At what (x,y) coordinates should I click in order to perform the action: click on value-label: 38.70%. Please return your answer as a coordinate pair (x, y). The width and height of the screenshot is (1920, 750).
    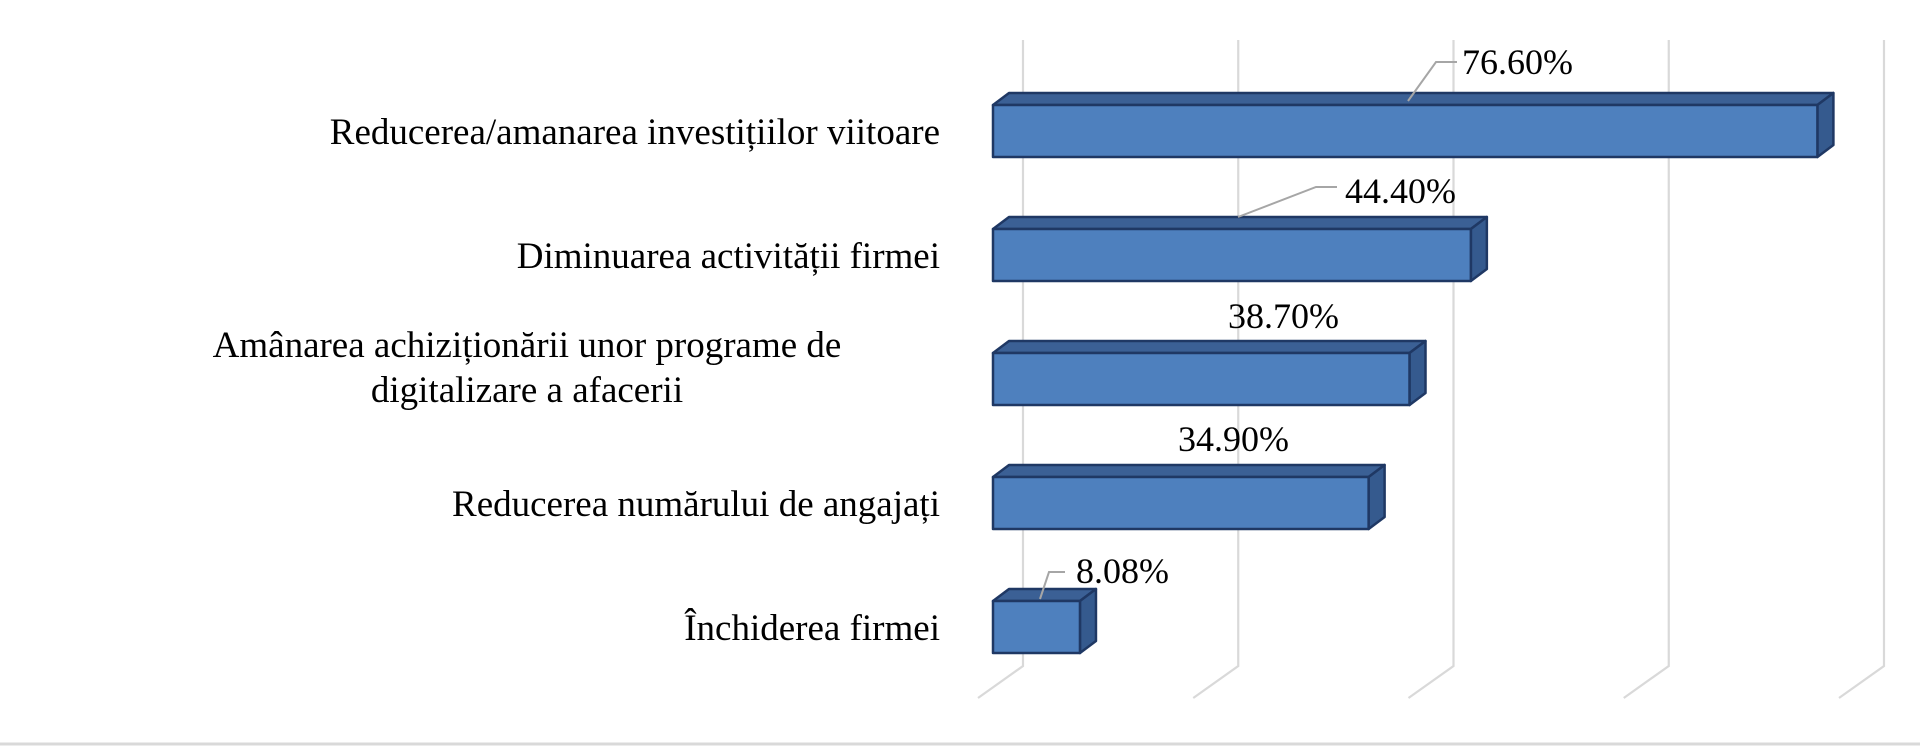
    Looking at the image, I should click on (1283, 316).